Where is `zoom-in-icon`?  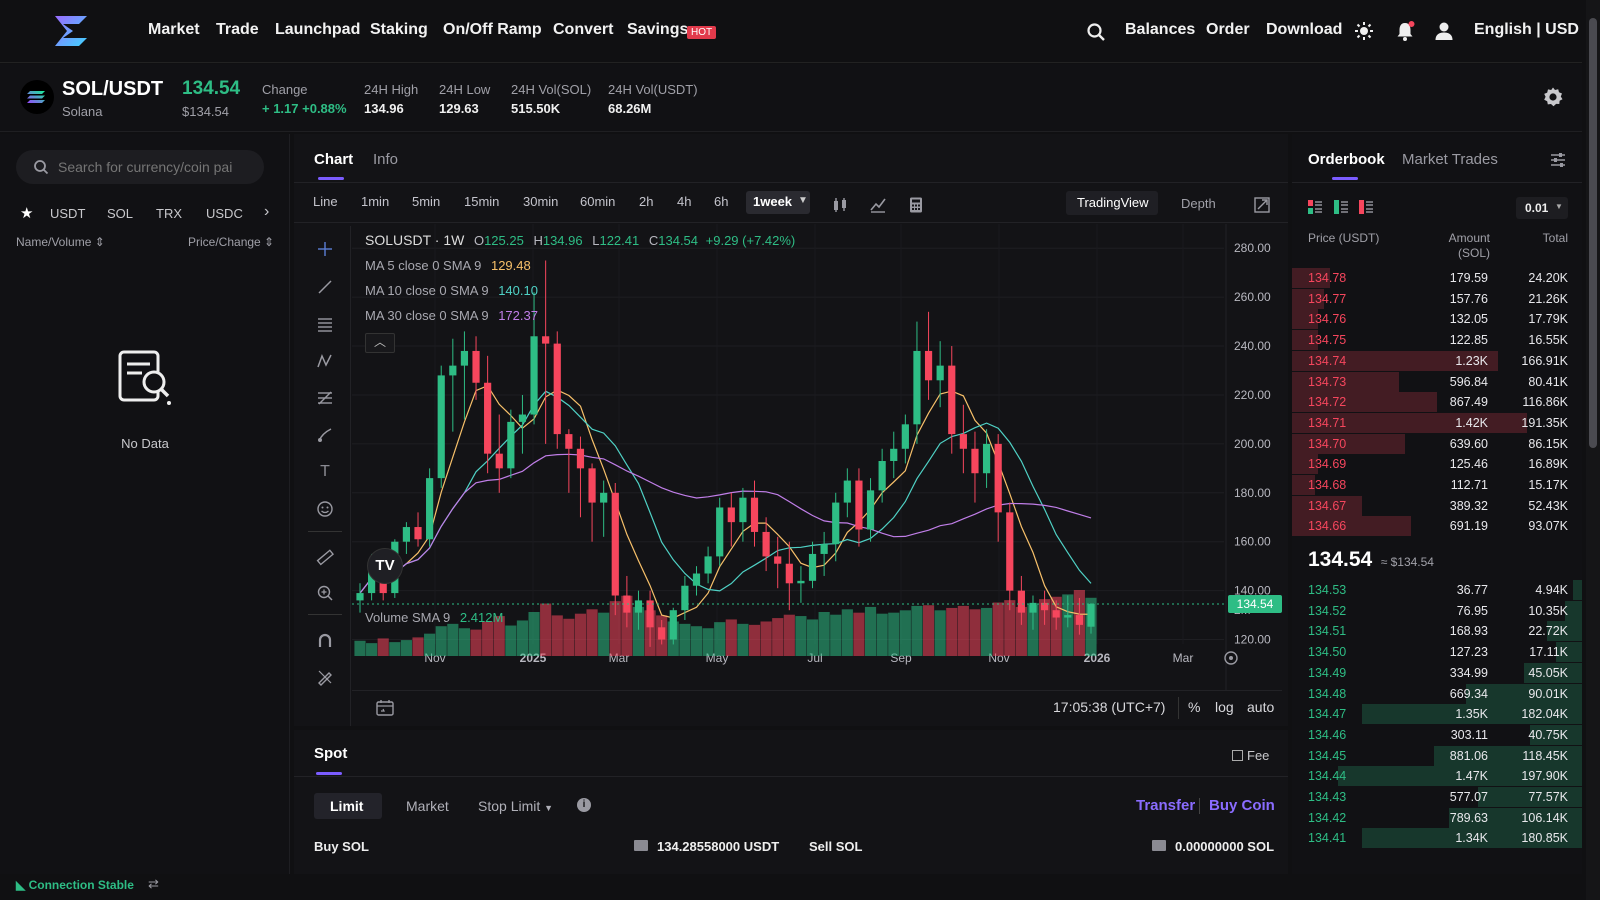 zoom-in-icon is located at coordinates (325, 593).